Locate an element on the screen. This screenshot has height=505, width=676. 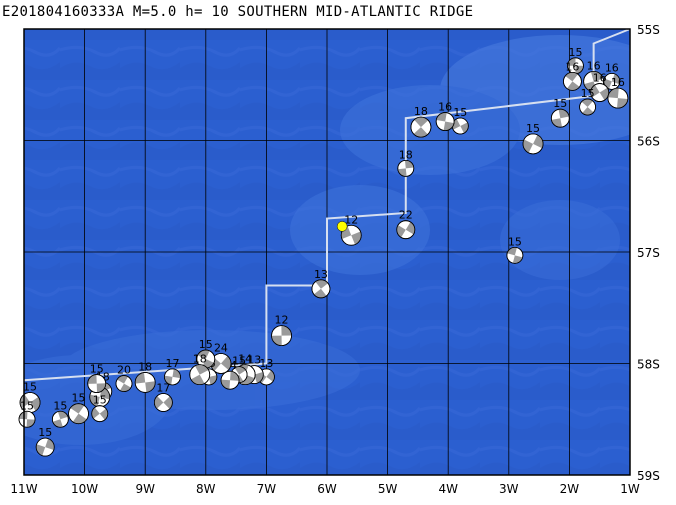
longitude-tick-label: 9W is located at coordinates (145, 489).